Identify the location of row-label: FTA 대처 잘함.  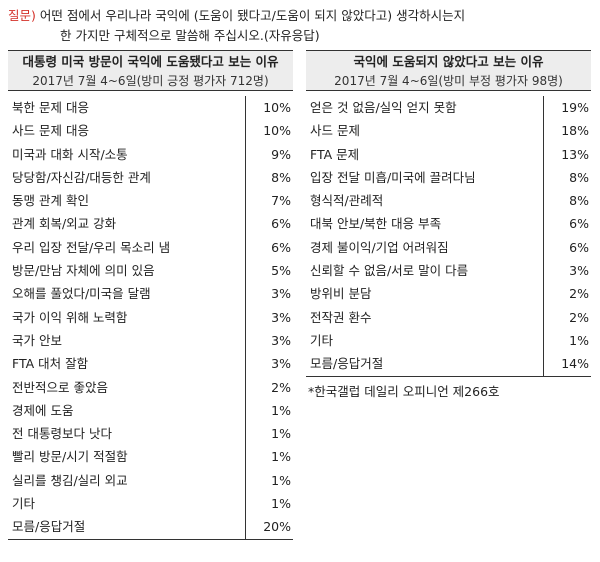
(50, 364).